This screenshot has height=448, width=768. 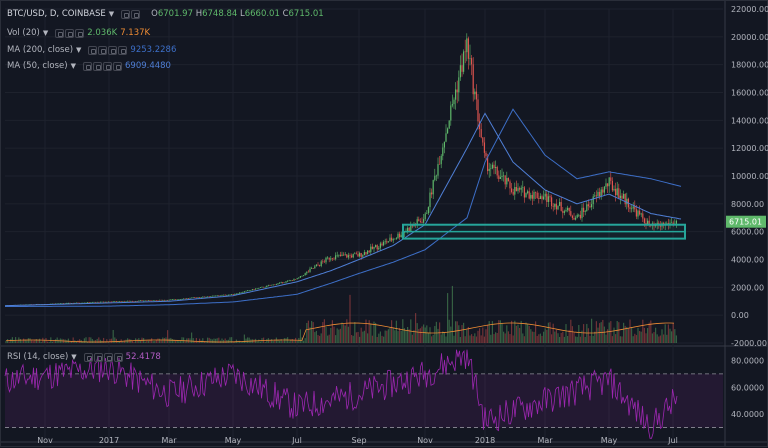 What do you see at coordinates (40, 50) in the screenshot?
I see `ma200-label: MA (200, close)` at bounding box center [40, 50].